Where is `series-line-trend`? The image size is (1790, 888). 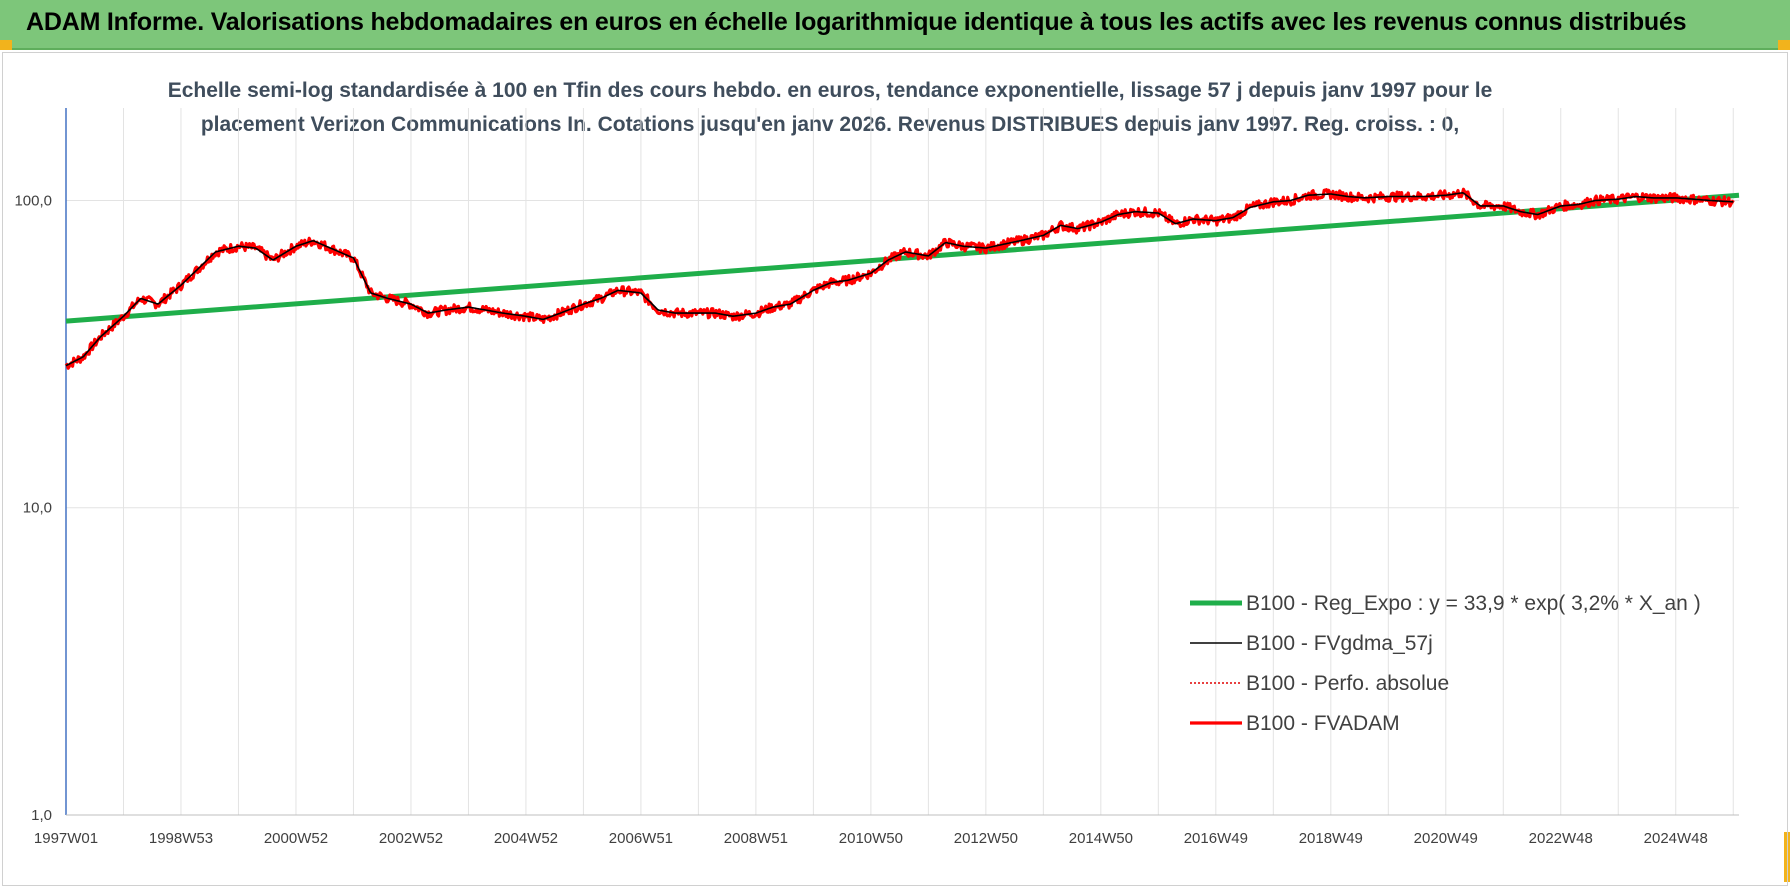 series-line-trend is located at coordinates (902, 258).